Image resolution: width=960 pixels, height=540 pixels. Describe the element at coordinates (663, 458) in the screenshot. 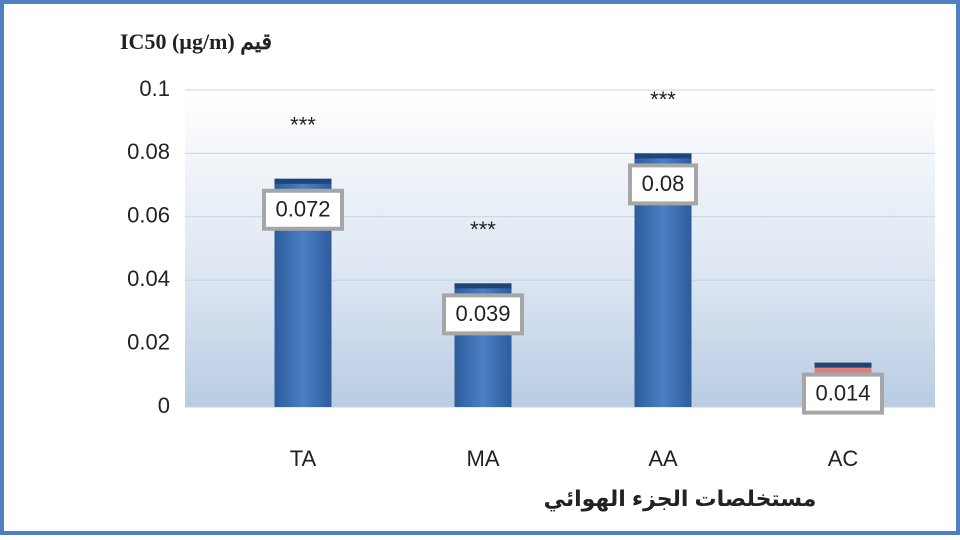

I see `x-tick-label: AA` at that location.